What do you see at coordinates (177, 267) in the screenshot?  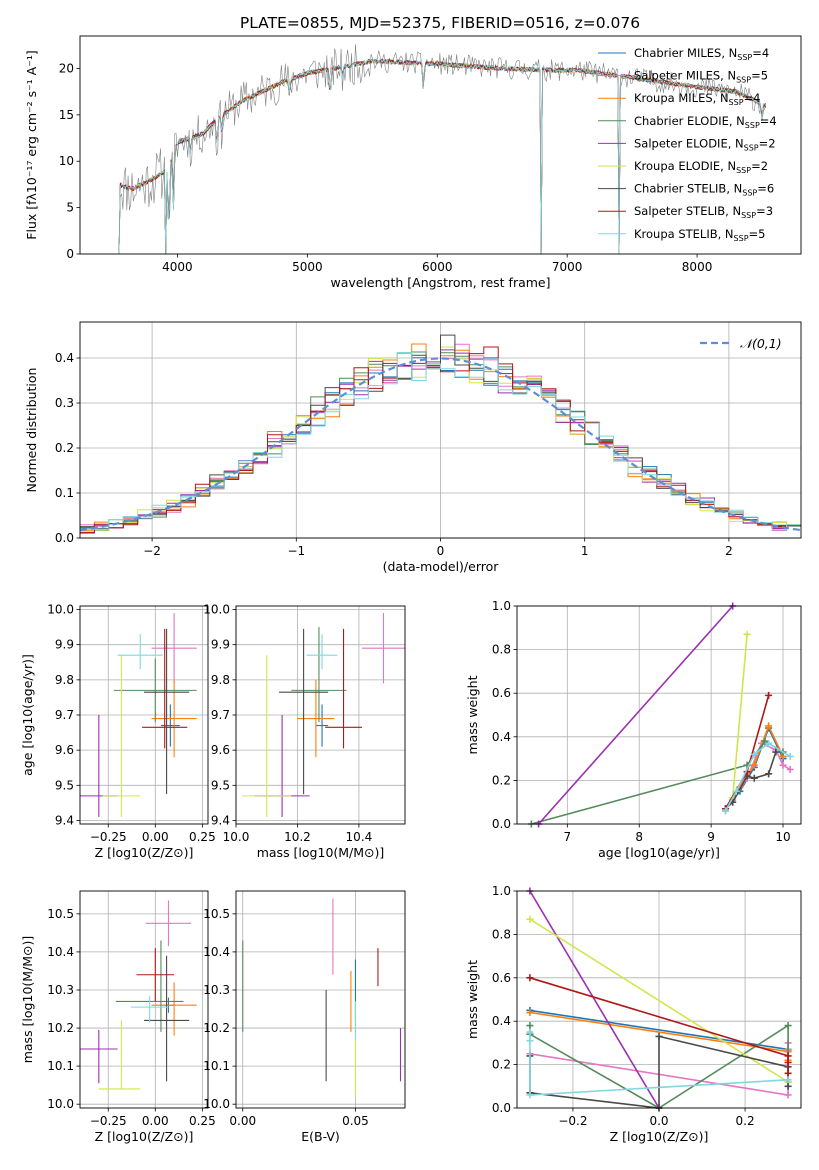 I see `spectrum-xtick-label-0: 4000` at bounding box center [177, 267].